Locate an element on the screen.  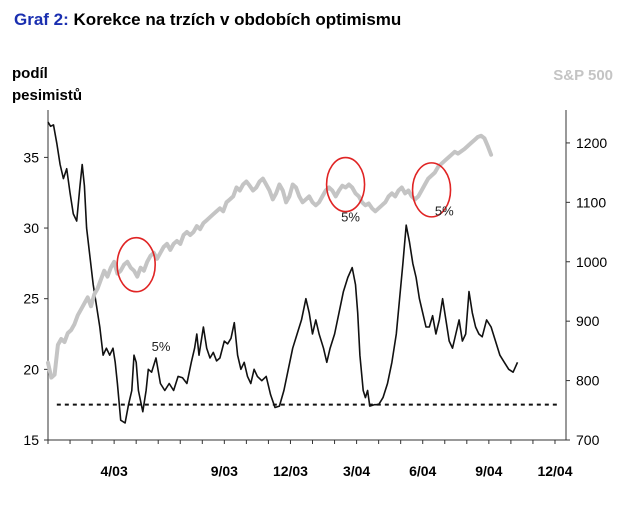
x-axis-tick-label: 12/03 is located at coordinates (290, 471).